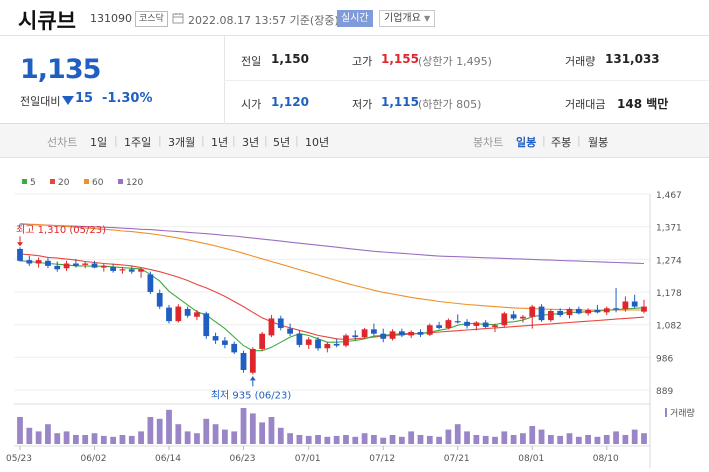 The image size is (709, 472). Describe the element at coordinates (19, 459) in the screenshot. I see `x-tick-label: 05/23` at that location.